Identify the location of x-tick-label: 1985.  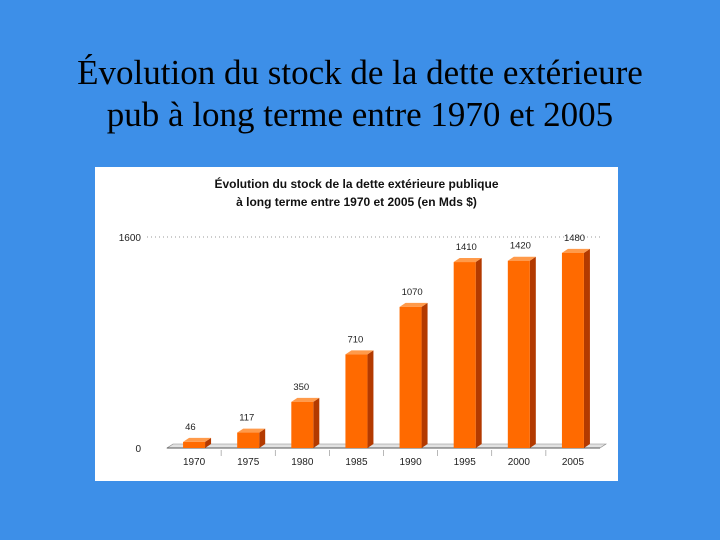
(356, 462).